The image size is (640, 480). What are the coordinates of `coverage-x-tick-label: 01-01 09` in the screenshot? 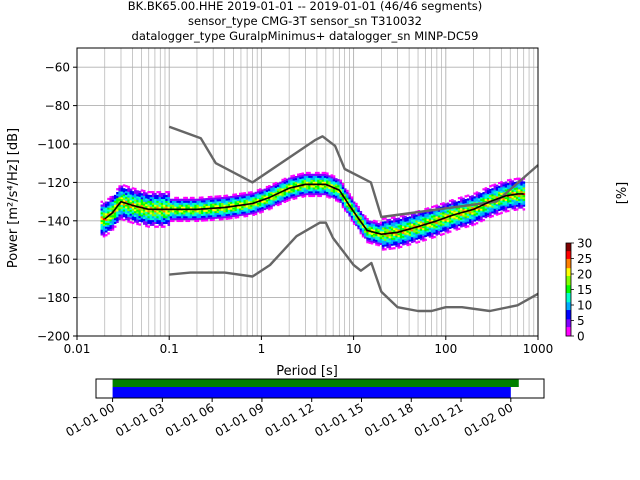 It's located at (240, 419).